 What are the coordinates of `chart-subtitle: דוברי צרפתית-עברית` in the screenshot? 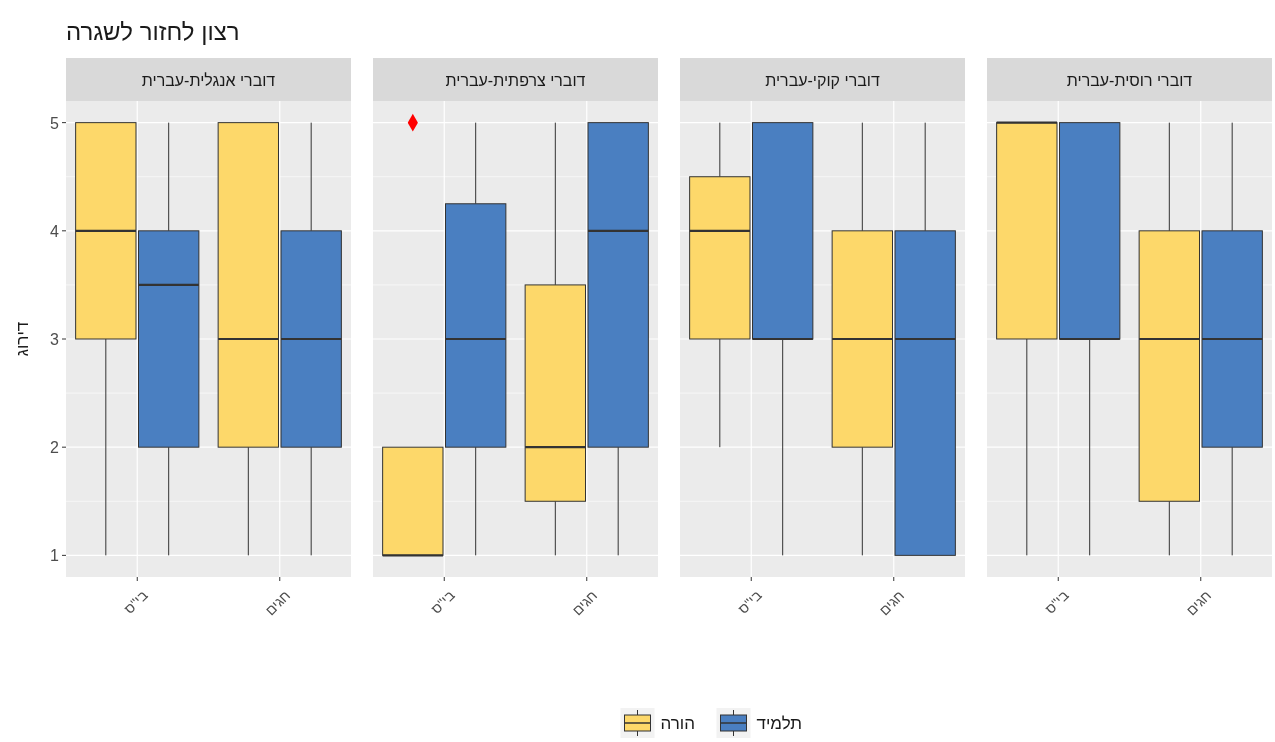 It's located at (515, 80).